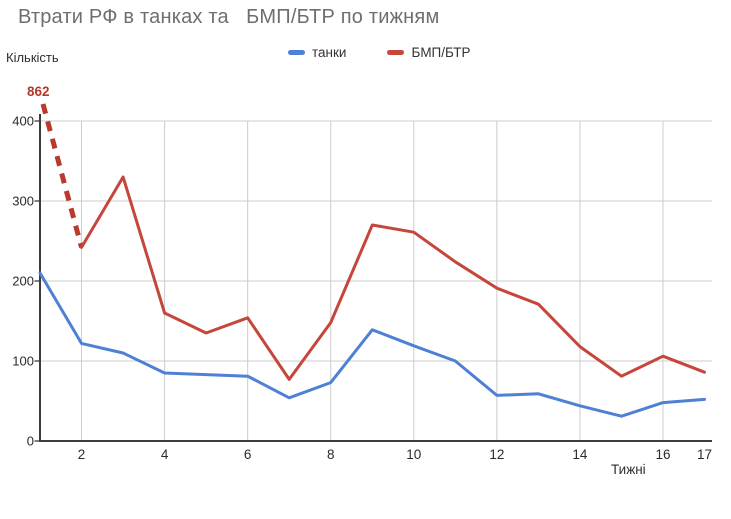 This screenshot has width=731, height=519. Describe the element at coordinates (248, 454) in the screenshot. I see `x-tick-label: 6` at that location.